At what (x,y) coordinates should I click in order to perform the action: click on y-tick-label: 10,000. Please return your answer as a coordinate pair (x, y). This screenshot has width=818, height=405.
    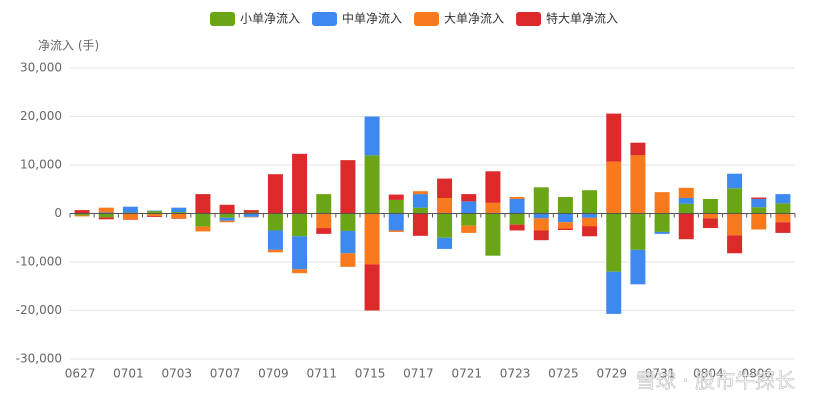
    Looking at the image, I should click on (41, 165).